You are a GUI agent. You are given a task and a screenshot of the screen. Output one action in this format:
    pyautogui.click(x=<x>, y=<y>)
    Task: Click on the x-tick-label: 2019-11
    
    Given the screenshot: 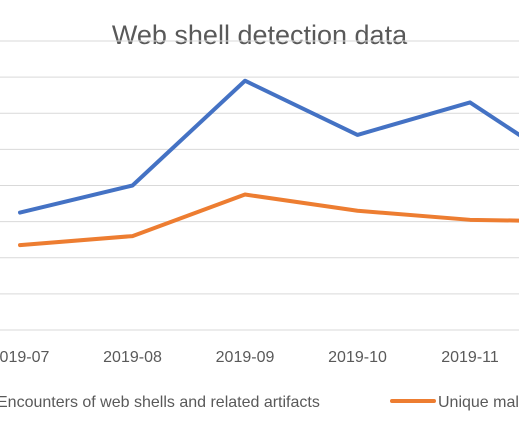 What is the action you would take?
    pyautogui.click(x=470, y=357)
    